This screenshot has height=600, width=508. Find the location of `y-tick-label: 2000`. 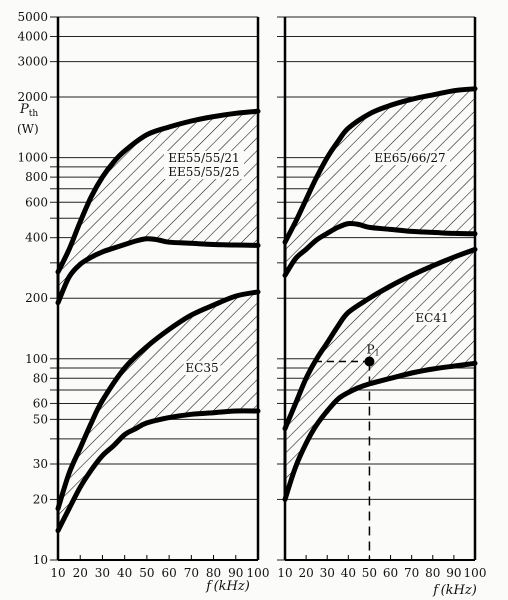

y-tick-label: 2000 is located at coordinates (32, 97).